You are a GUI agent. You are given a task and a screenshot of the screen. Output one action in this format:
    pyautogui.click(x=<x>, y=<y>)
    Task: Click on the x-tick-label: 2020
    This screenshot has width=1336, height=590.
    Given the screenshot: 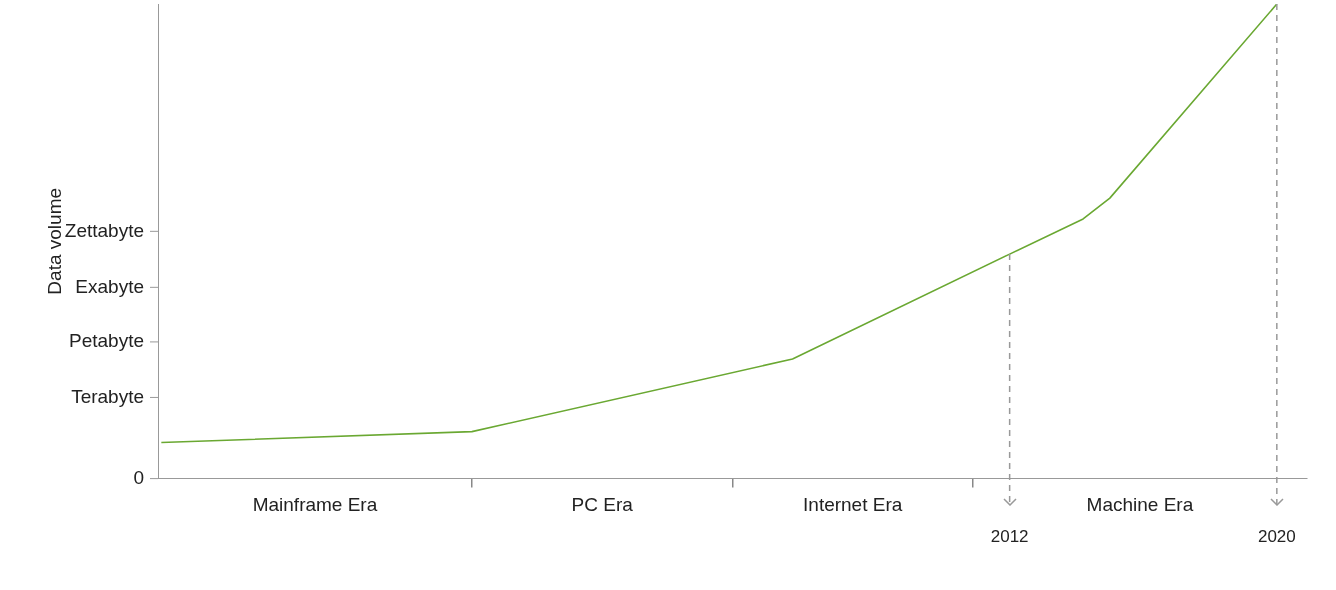 What is the action you would take?
    pyautogui.click(x=1276, y=537)
    